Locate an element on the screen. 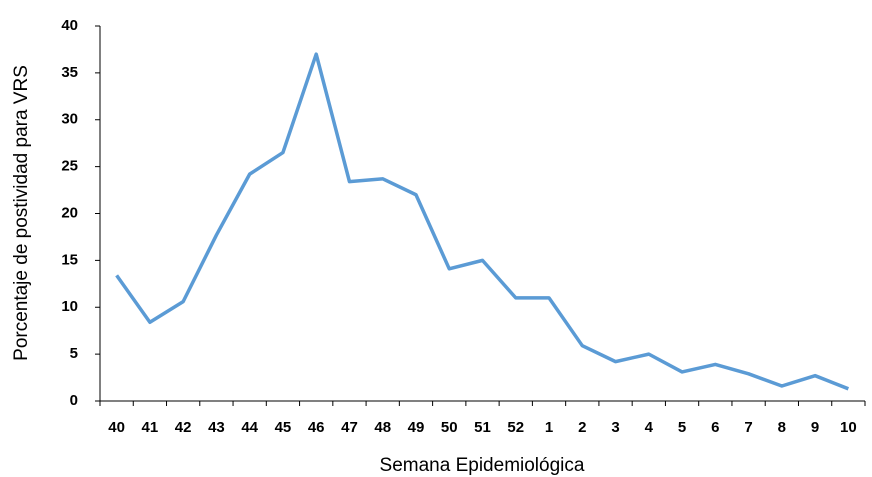 The height and width of the screenshot is (477, 872). x-tick-label: 1 is located at coordinates (549, 427).